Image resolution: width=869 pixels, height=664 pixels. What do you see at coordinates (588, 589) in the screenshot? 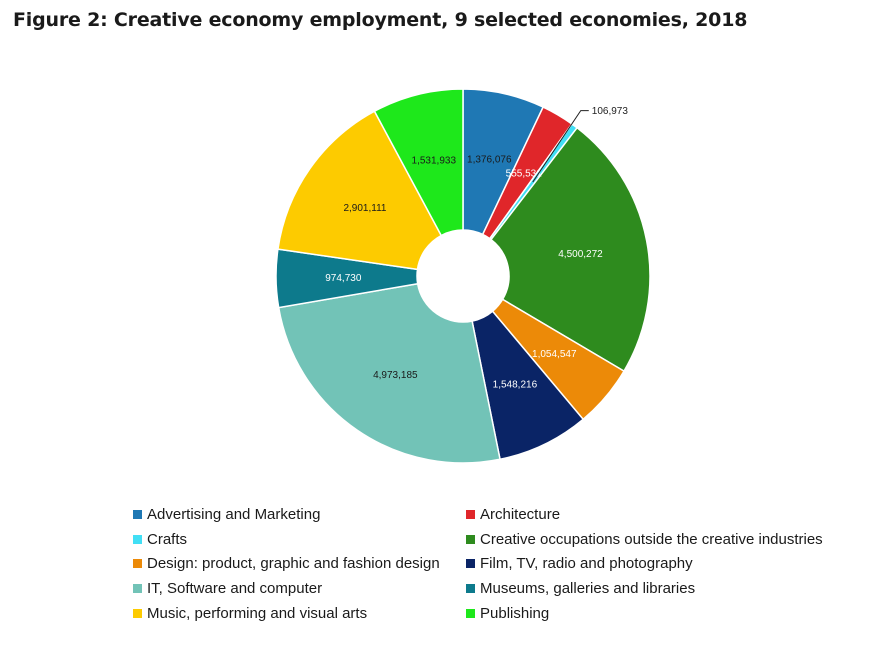
I see `legend-label: Museums, galleries and libraries` at bounding box center [588, 589].